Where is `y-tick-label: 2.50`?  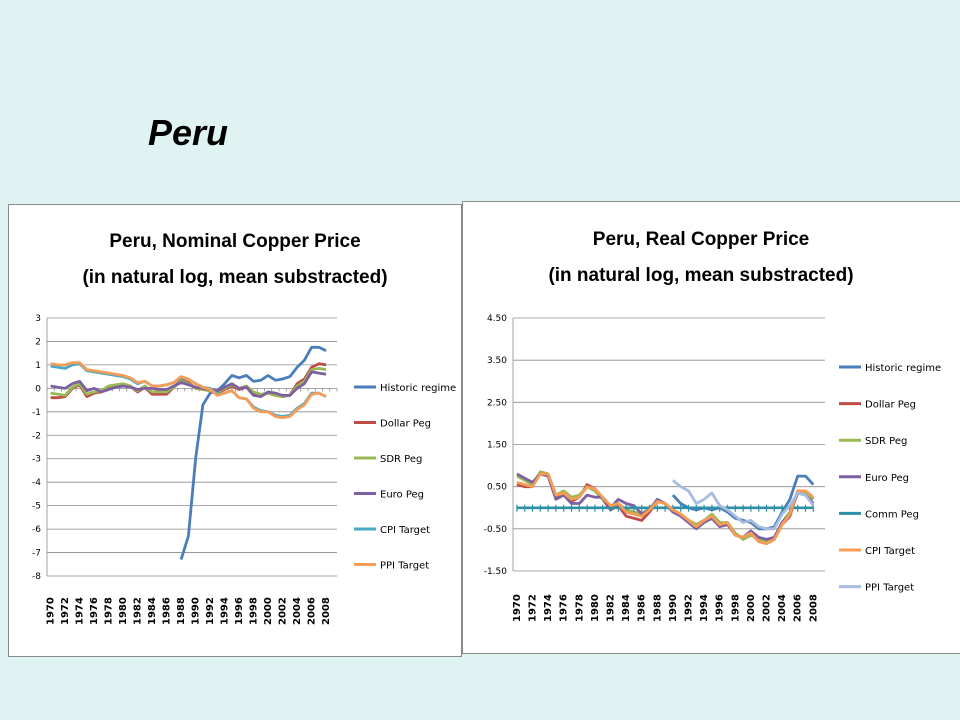 y-tick-label: 2.50 is located at coordinates (497, 403).